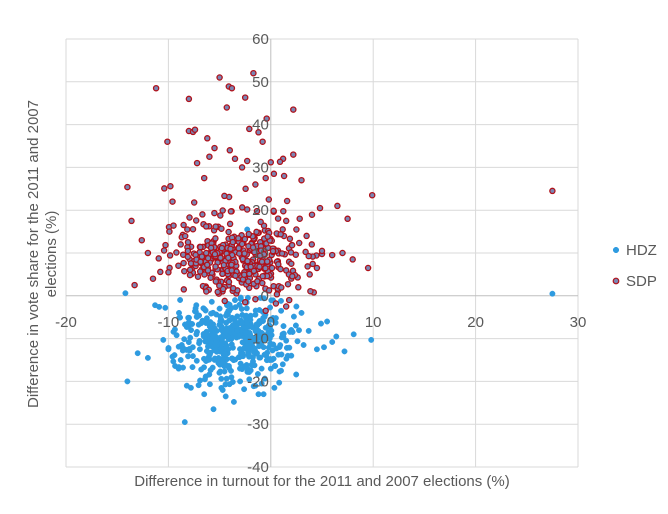 Image resolution: width=668 pixels, height=514 pixels. I want to click on legend-item-hdz: HDZ, so click(634, 250).